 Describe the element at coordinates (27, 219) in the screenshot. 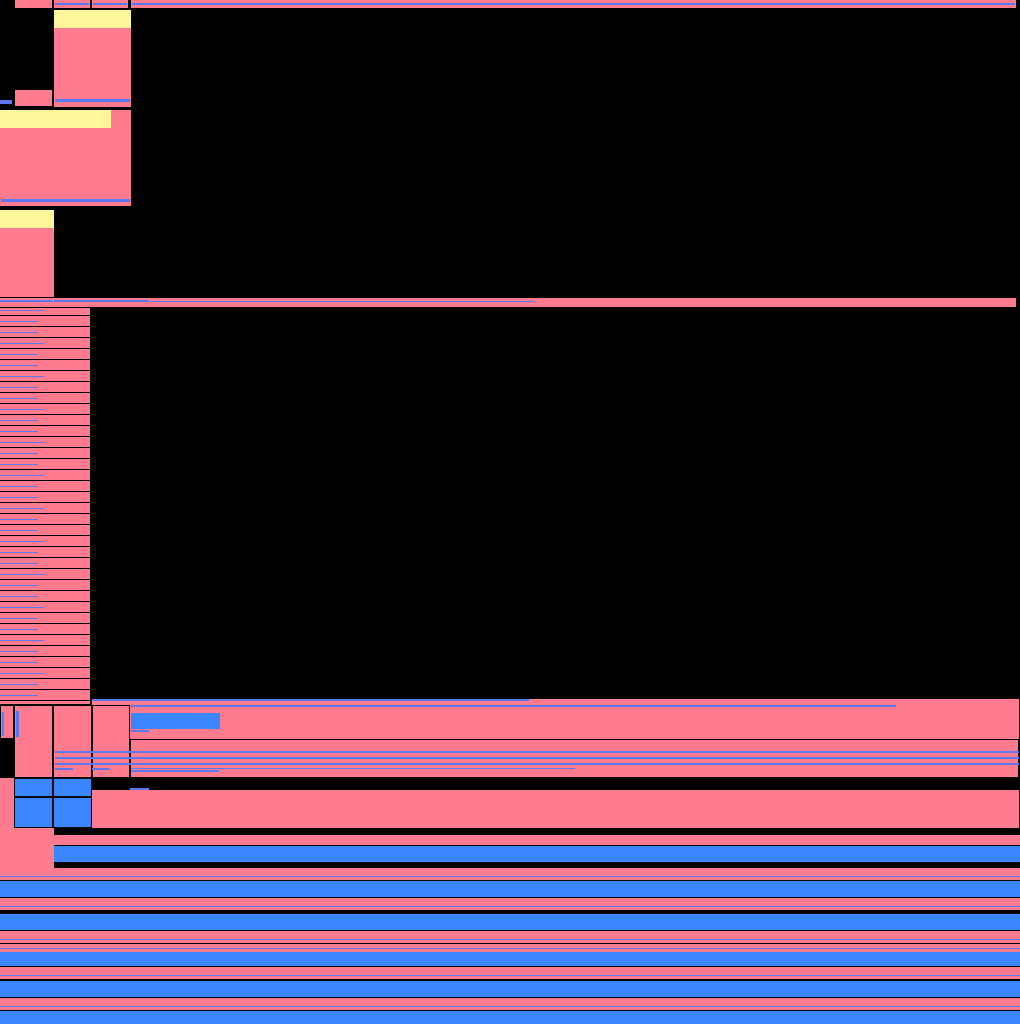

I see `panel-card-3-header` at that location.